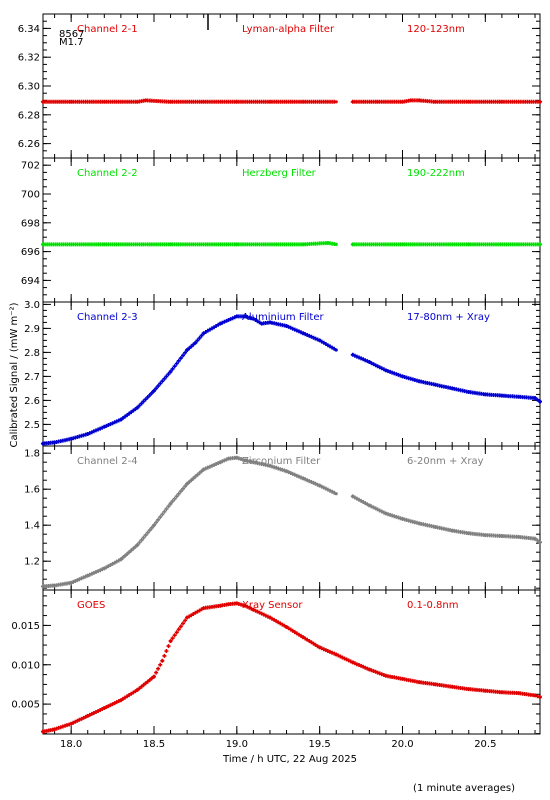 This screenshot has height=800, width=550. Describe the element at coordinates (289, 759) in the screenshot. I see `x-axis-label: Time / h UTC, 22 Aug 2025` at that location.